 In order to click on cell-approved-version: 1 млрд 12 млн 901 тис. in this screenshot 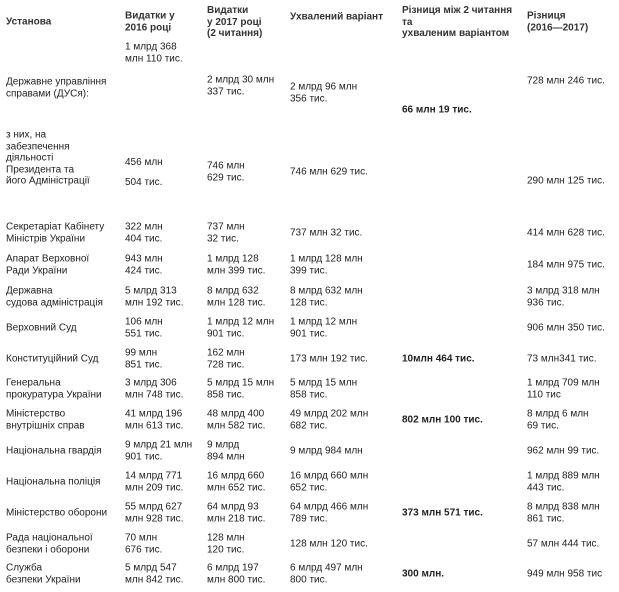, I will do `click(323, 328)`.